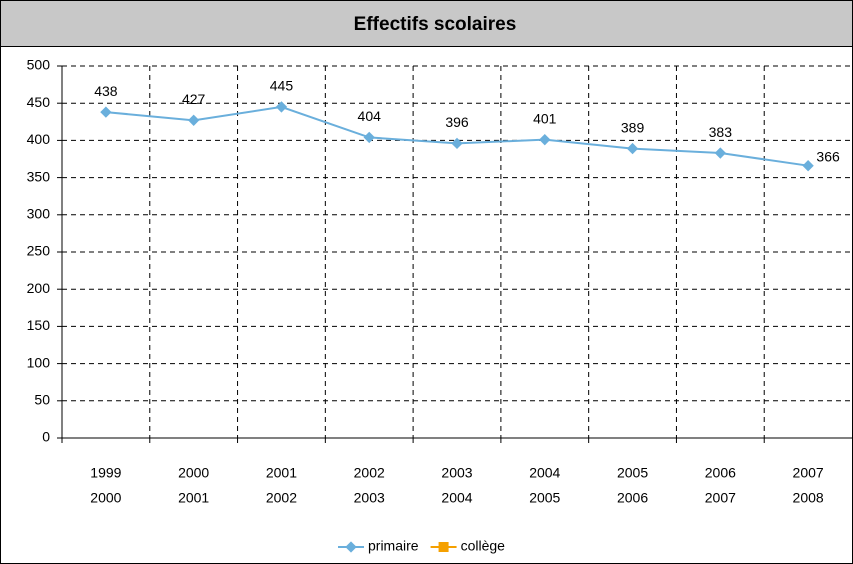 This screenshot has height=564, width=853. Describe the element at coordinates (545, 118) in the screenshot. I see `data-label: 401` at that location.